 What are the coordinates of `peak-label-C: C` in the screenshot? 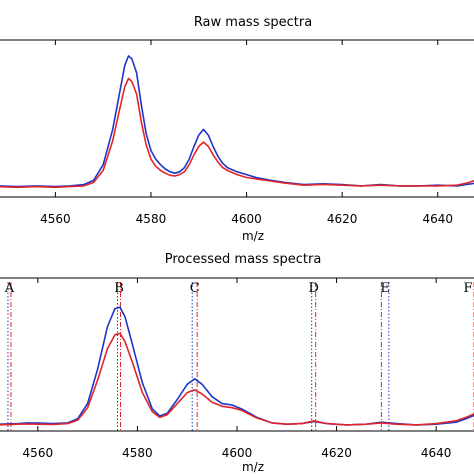 It's located at (195, 288).